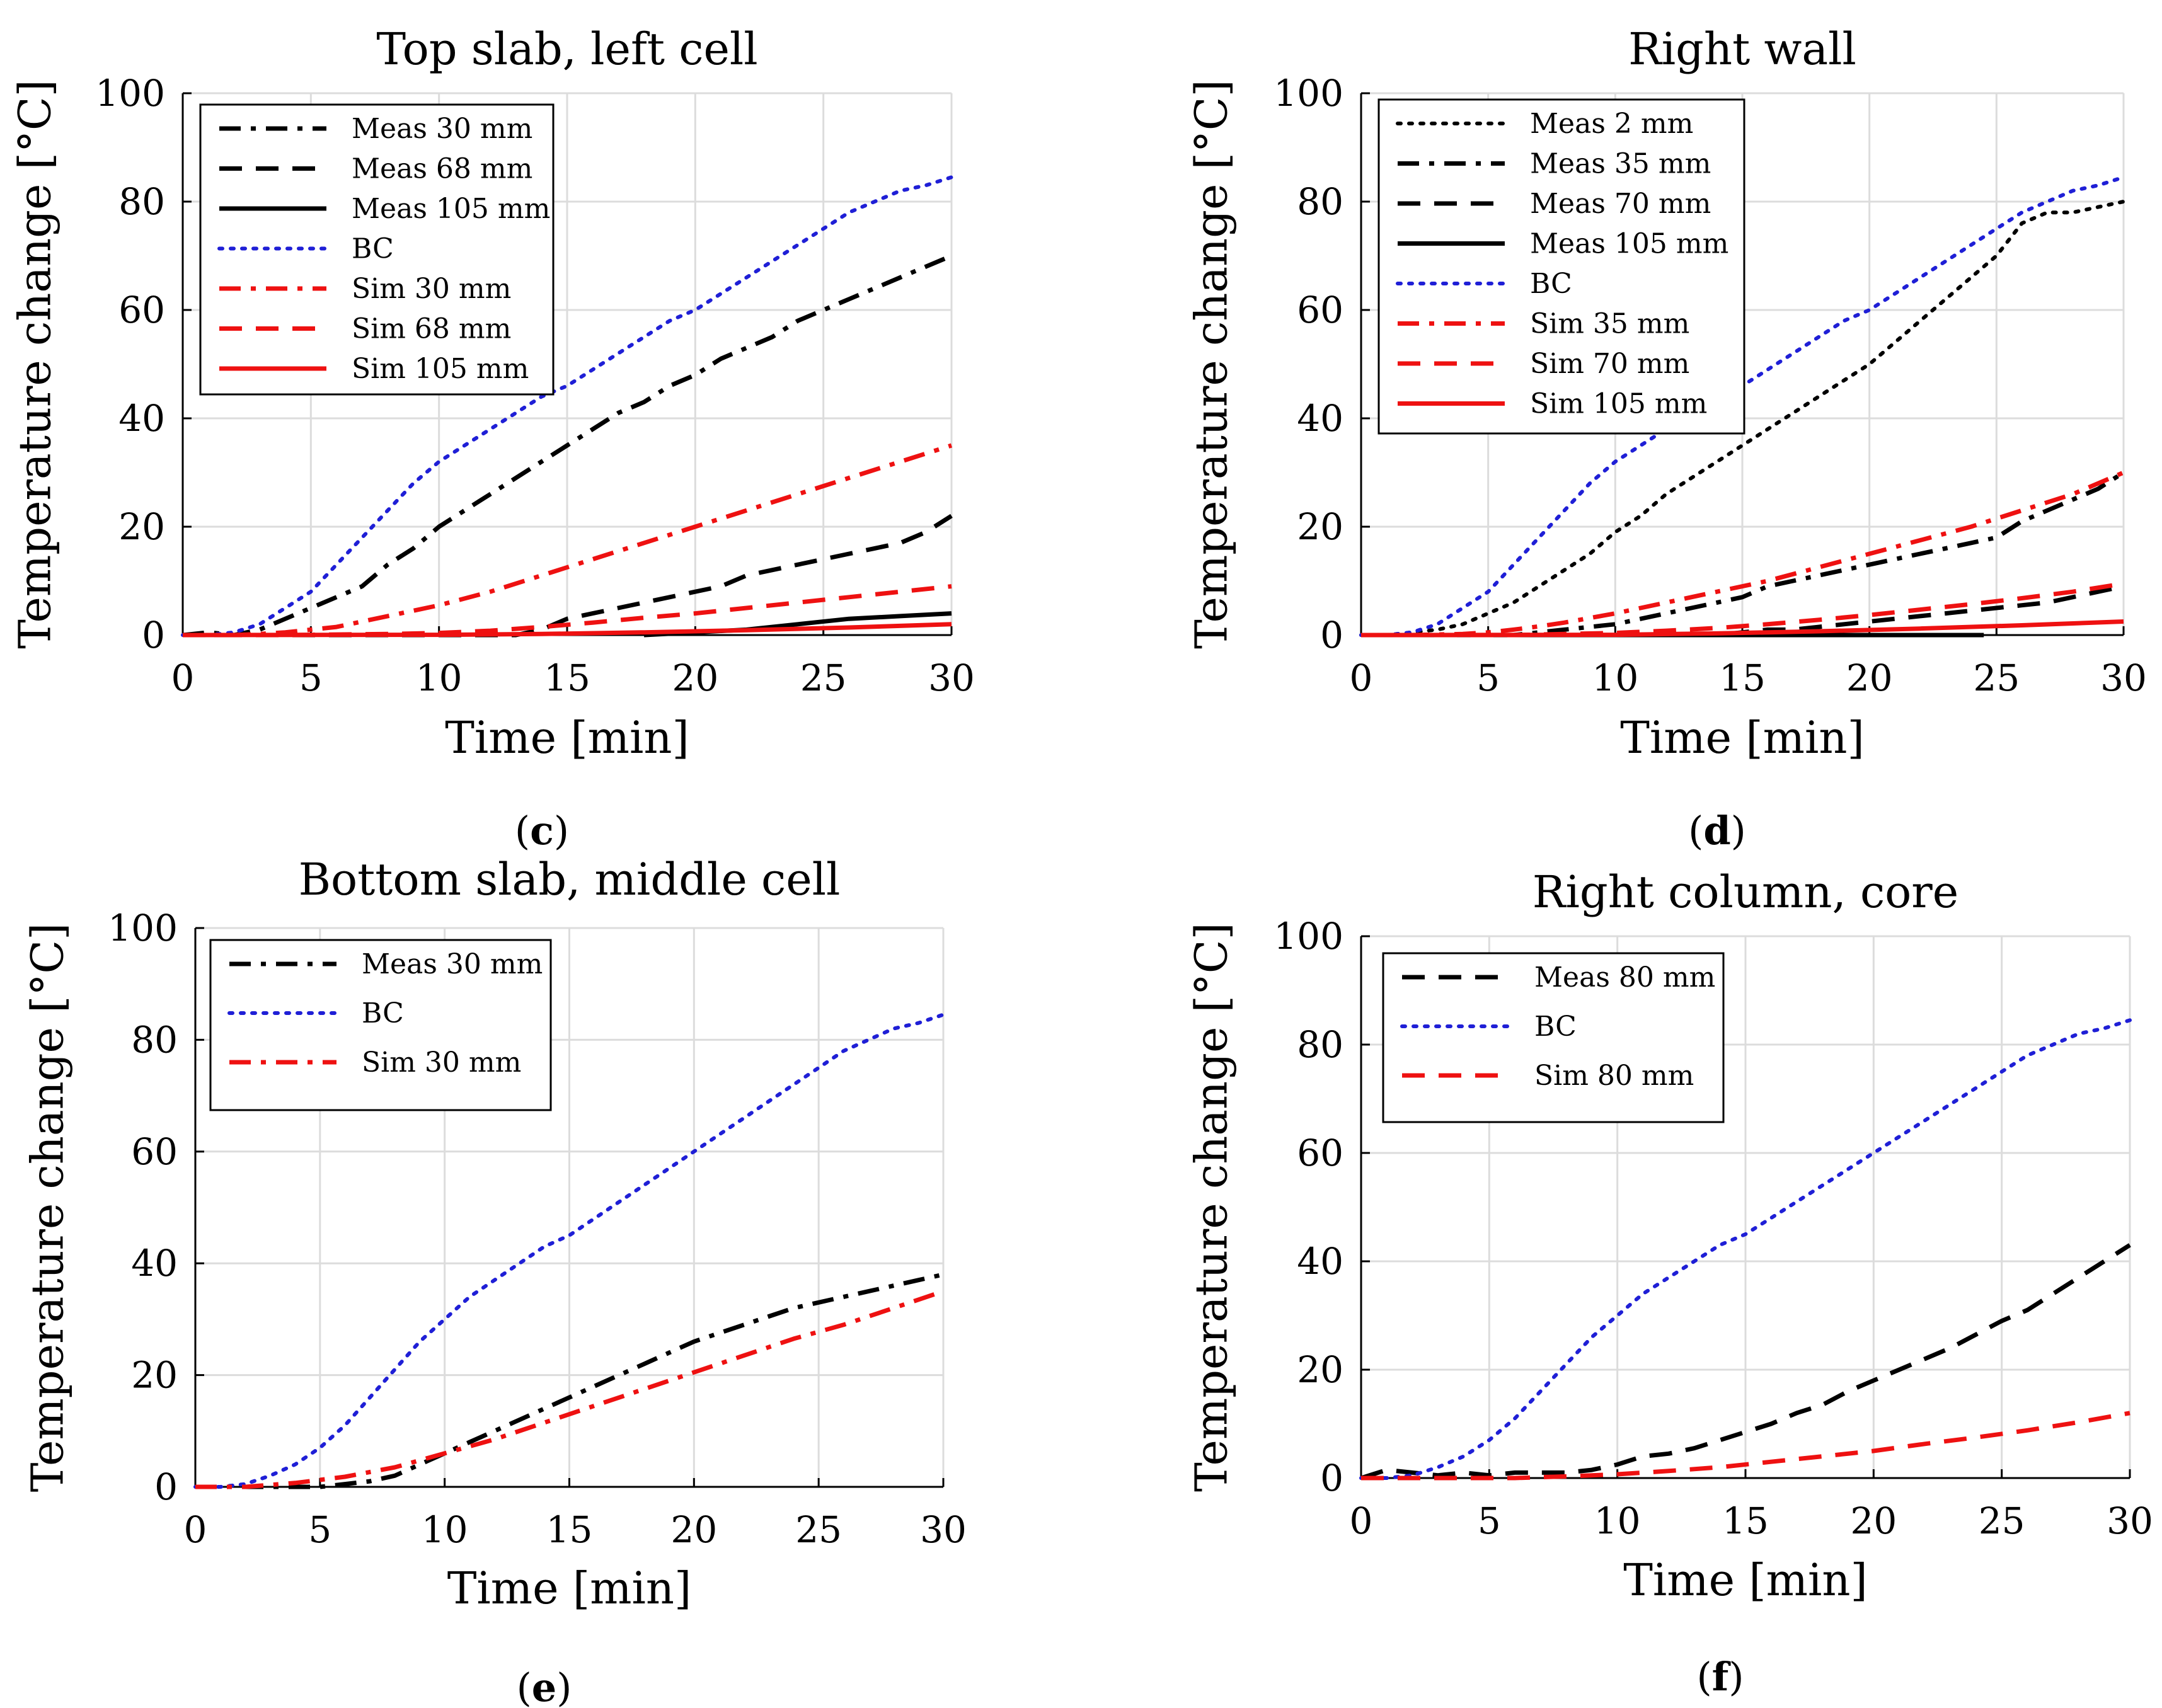 The height and width of the screenshot is (1708, 2162). I want to click on legend-label: Sim 70 mm, so click(1609, 364).